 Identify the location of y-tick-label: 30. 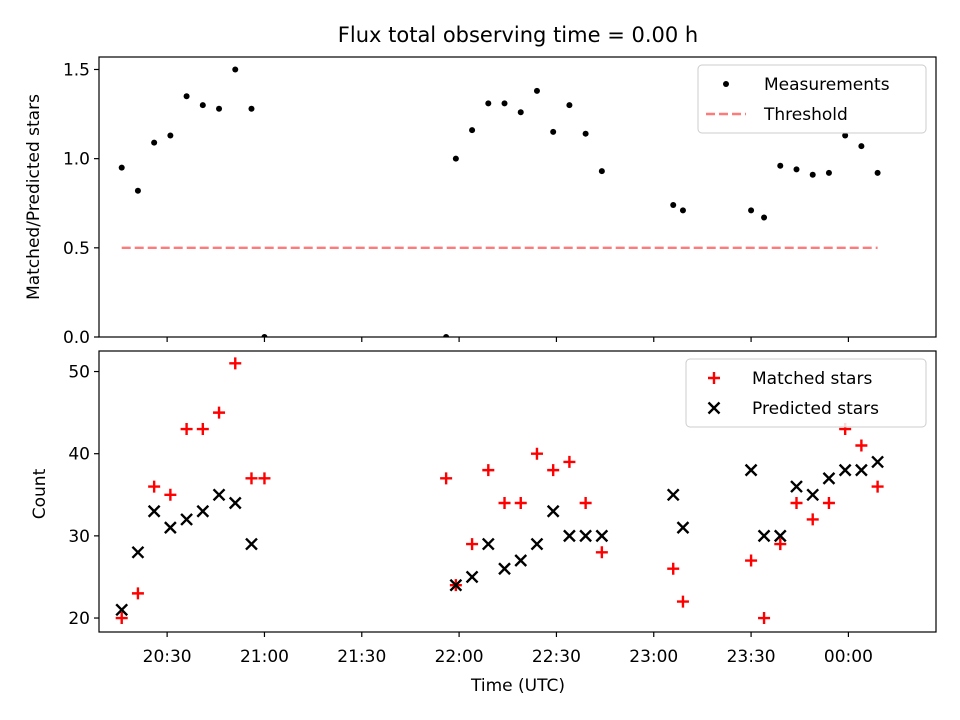
(79, 537).